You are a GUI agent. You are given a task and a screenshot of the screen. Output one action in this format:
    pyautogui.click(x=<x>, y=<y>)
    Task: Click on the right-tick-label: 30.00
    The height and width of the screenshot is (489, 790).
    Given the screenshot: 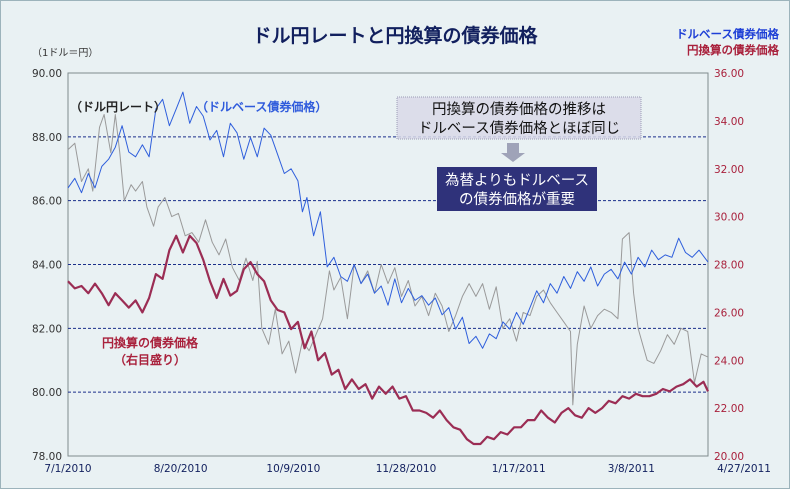 What is the action you would take?
    pyautogui.click(x=729, y=218)
    